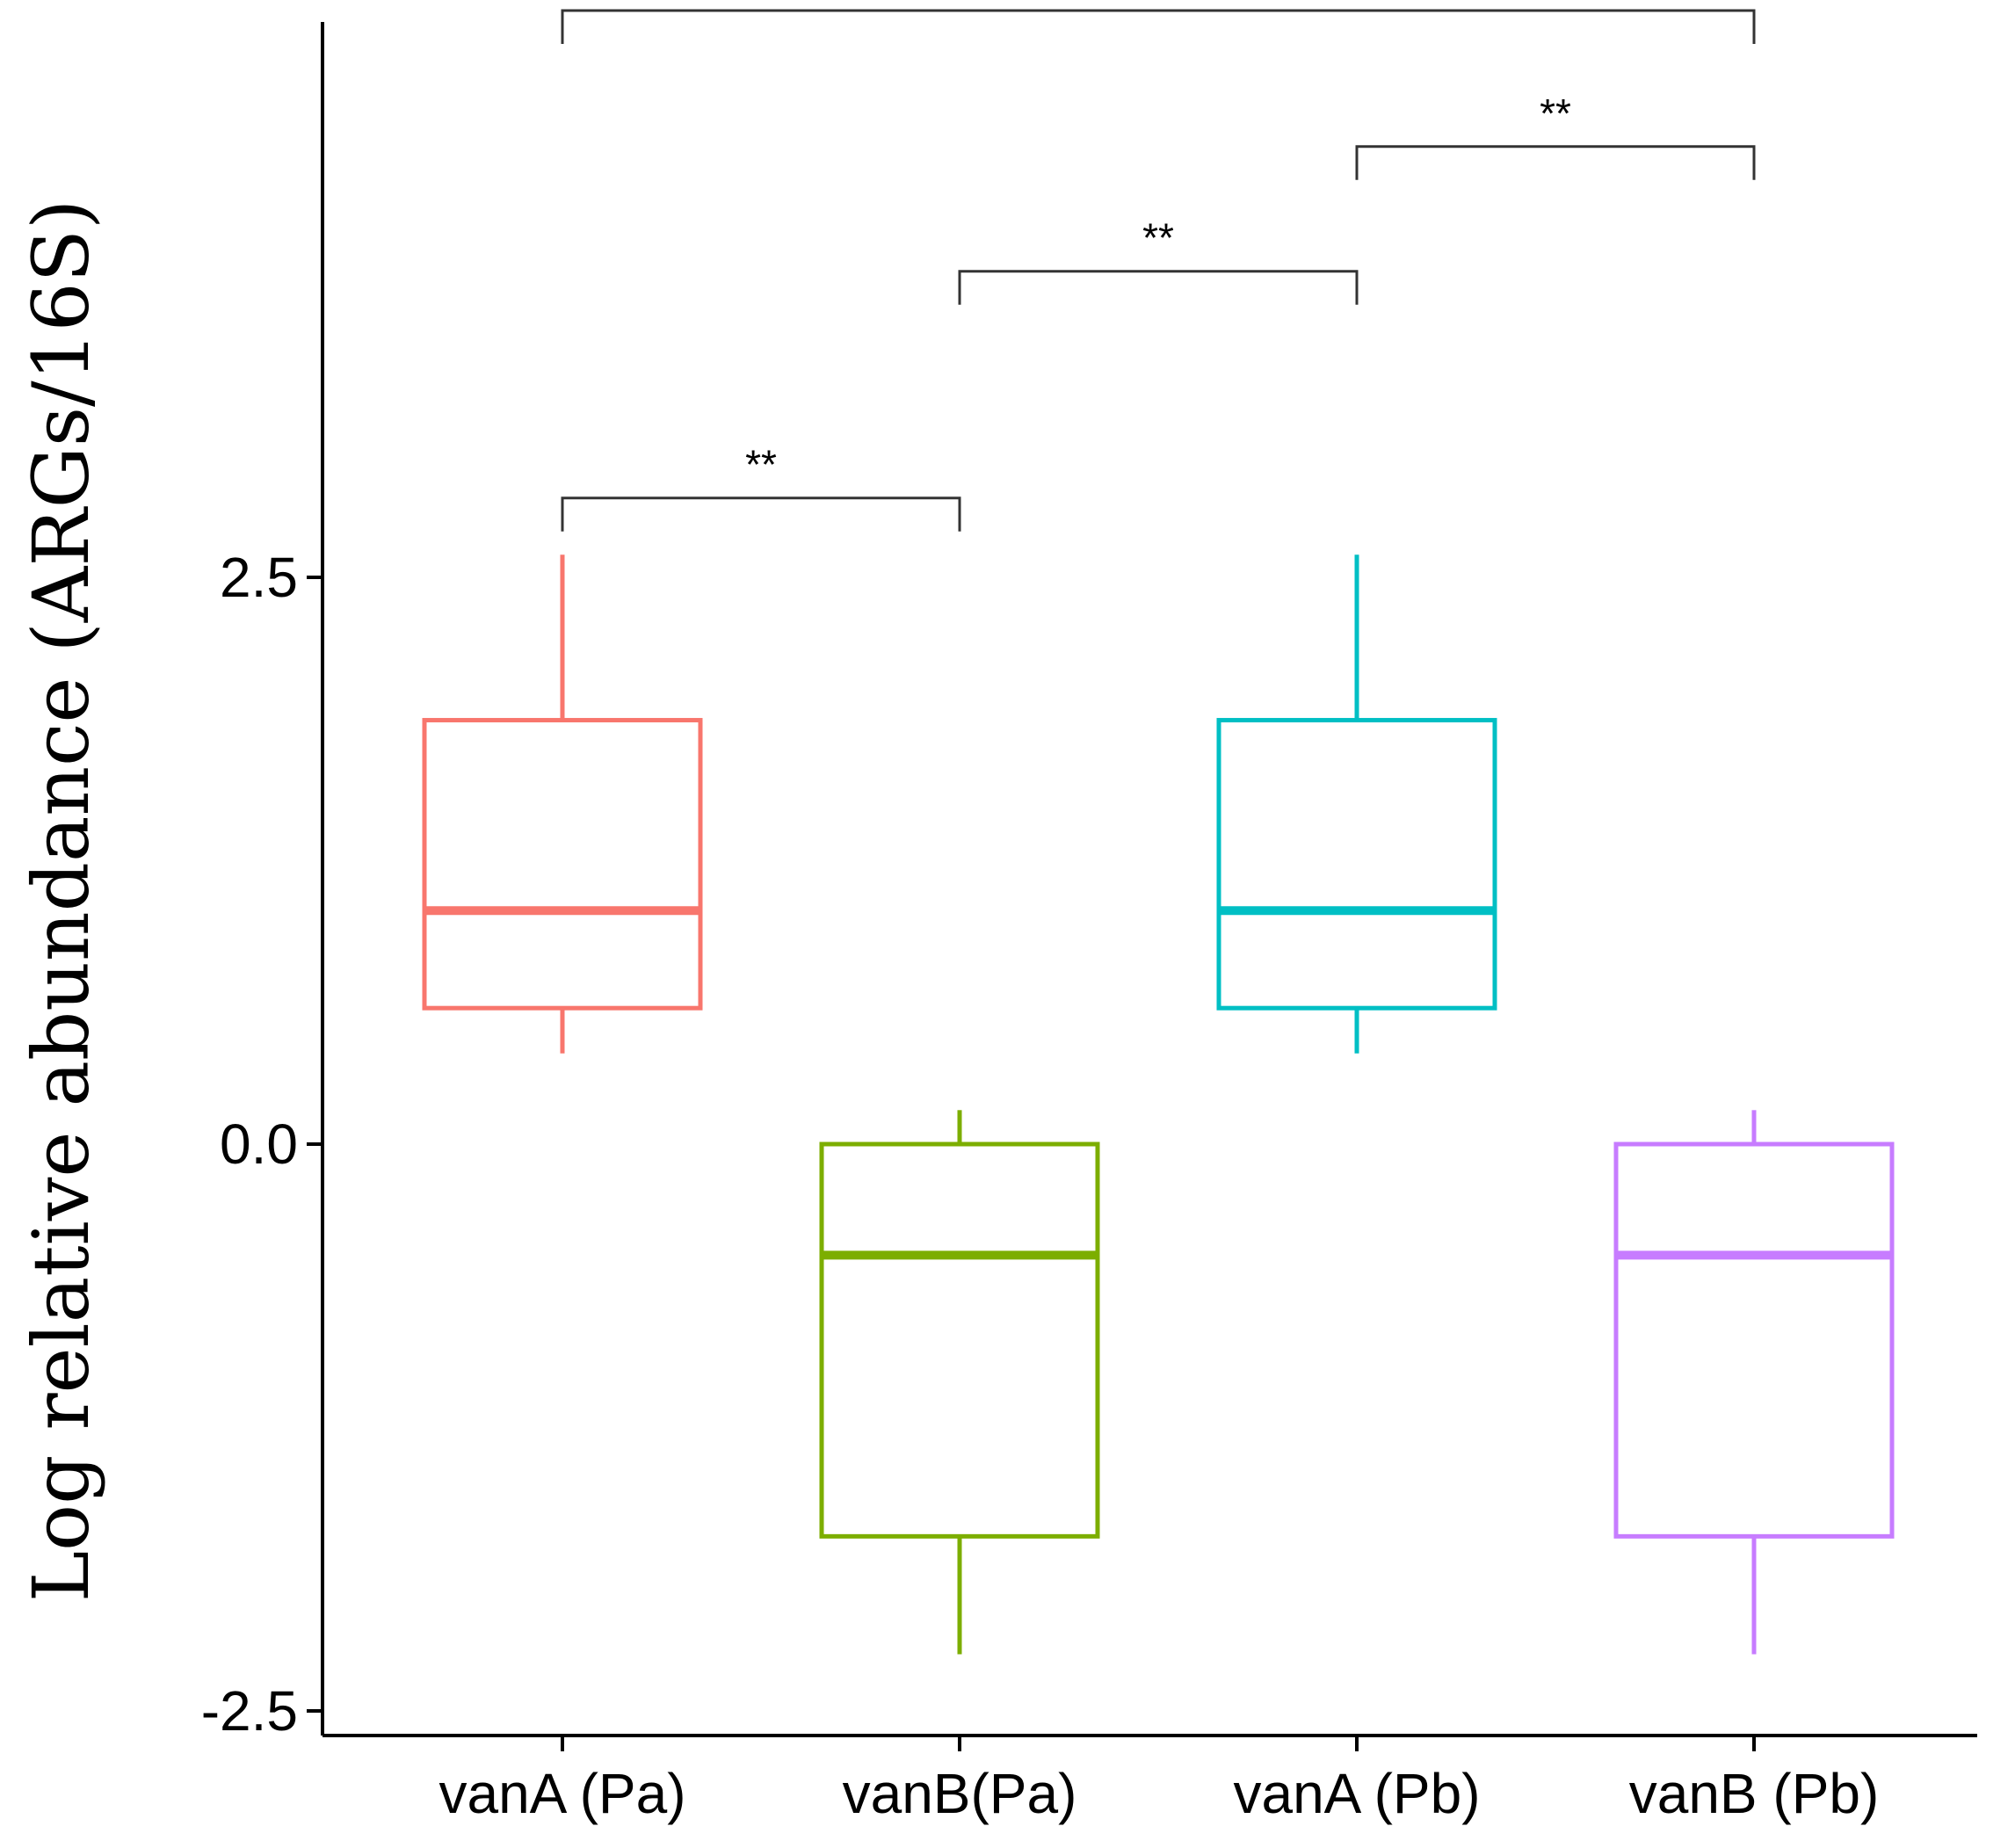 The width and height of the screenshot is (2015, 1848). Describe the element at coordinates (1356, 1793) in the screenshot. I see `x-tick-label: vanA (Pb)` at that location.